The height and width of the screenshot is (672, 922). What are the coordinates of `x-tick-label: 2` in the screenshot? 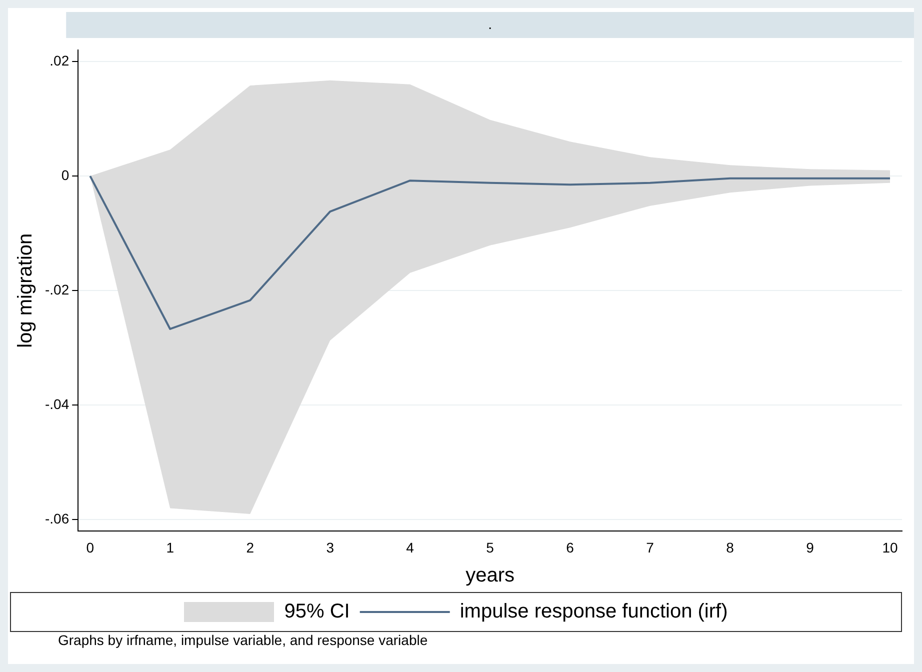 It's located at (250, 547).